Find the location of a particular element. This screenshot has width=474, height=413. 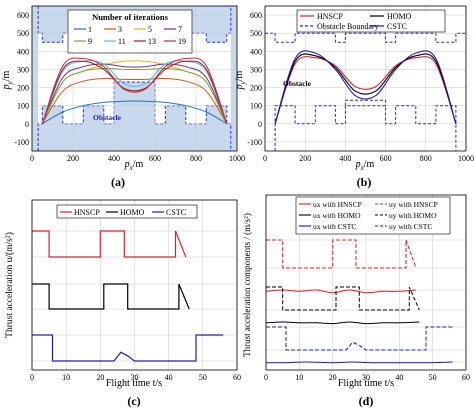

x-tick-label-d: 40 is located at coordinates (399, 377).